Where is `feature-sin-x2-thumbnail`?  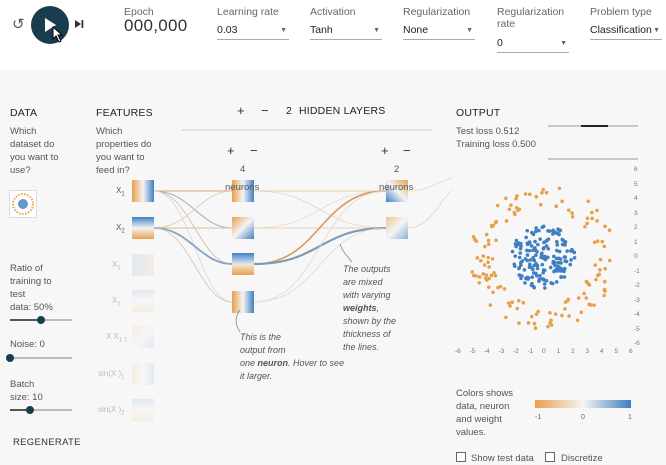
feature-sin-x2-thumbnail is located at coordinates (143, 410).